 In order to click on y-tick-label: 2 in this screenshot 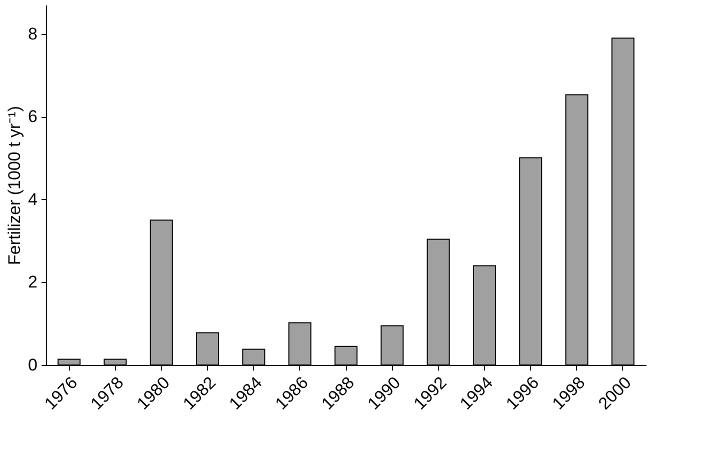, I will do `click(33, 282)`.